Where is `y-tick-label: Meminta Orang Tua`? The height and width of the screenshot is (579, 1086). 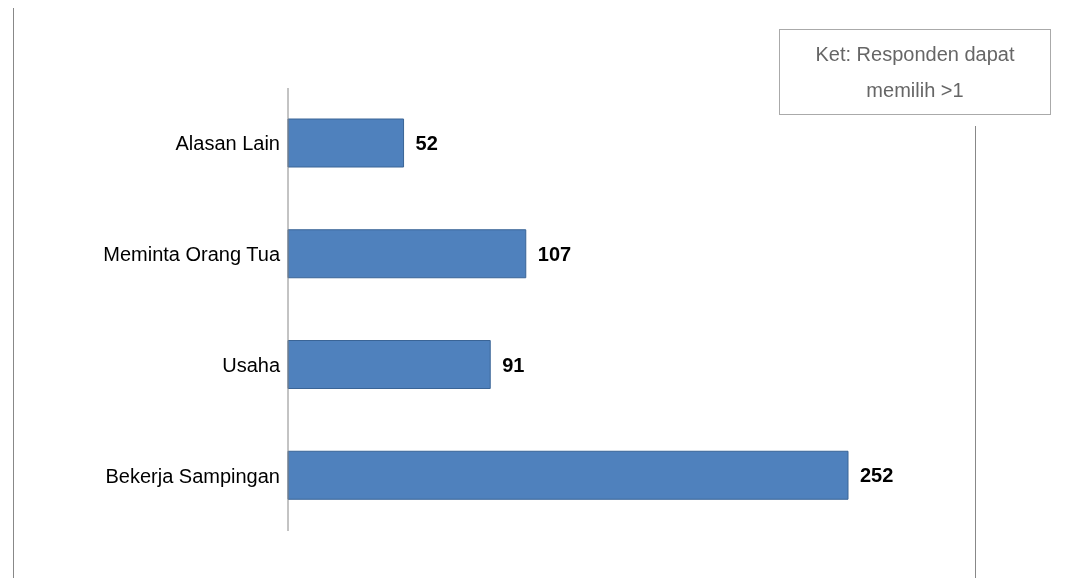 y-tick-label: Meminta Orang Tua is located at coordinates (192, 254).